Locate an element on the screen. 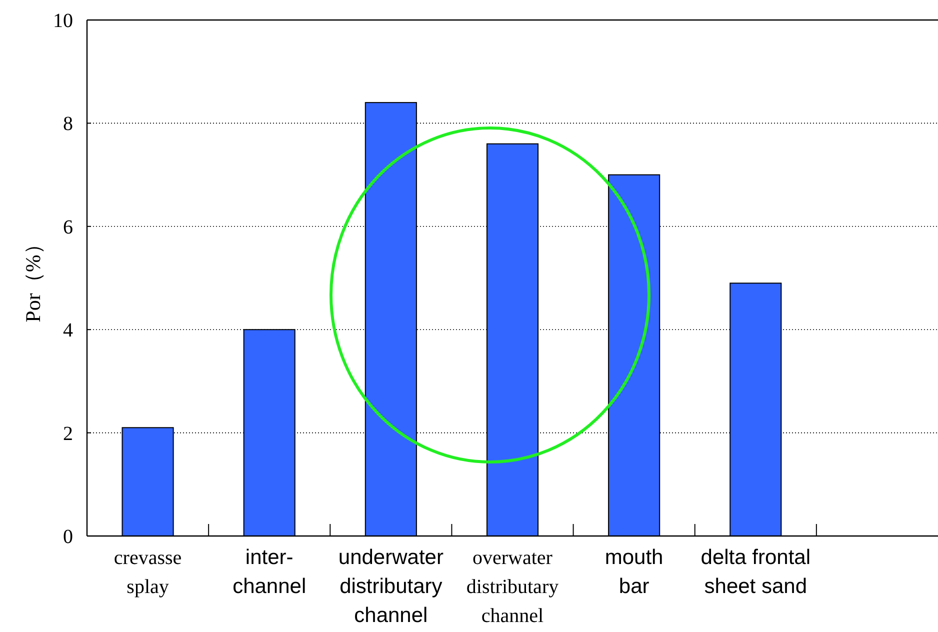 This screenshot has height=632, width=938. x-tick-label: mouth bar is located at coordinates (634, 572).